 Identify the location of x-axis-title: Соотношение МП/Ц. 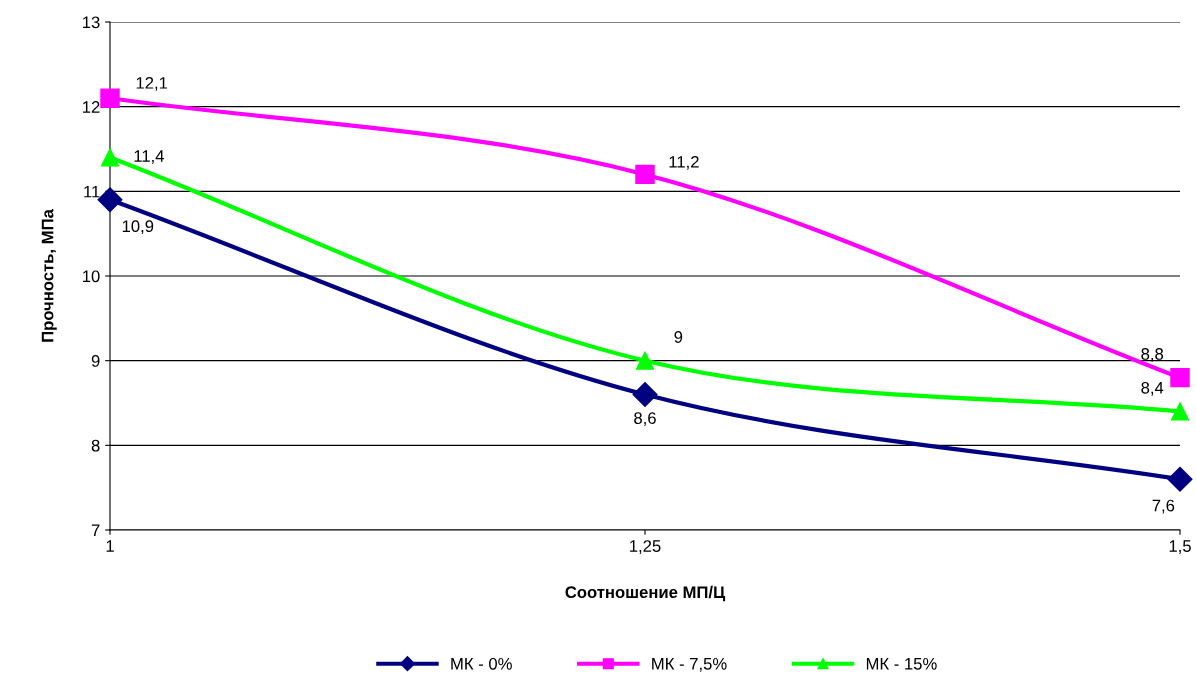
(645, 593).